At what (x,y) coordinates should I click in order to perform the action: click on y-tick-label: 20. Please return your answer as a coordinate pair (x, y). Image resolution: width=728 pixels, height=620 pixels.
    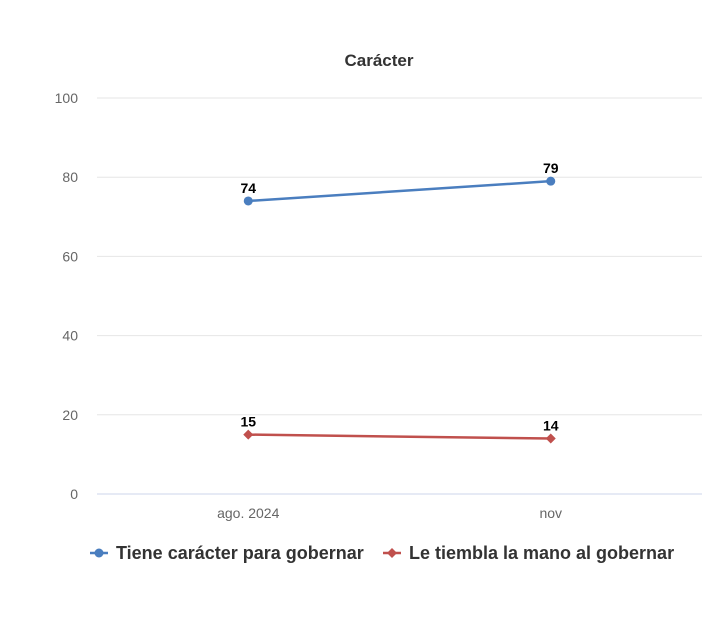
    Looking at the image, I should click on (70, 415).